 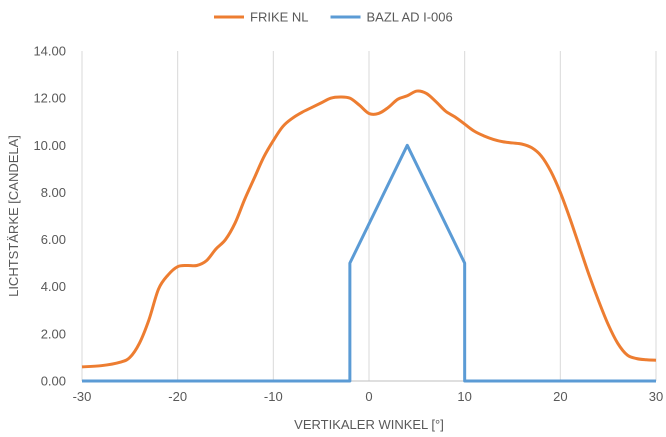 I want to click on x-tick-label: 20, so click(x=560, y=396).